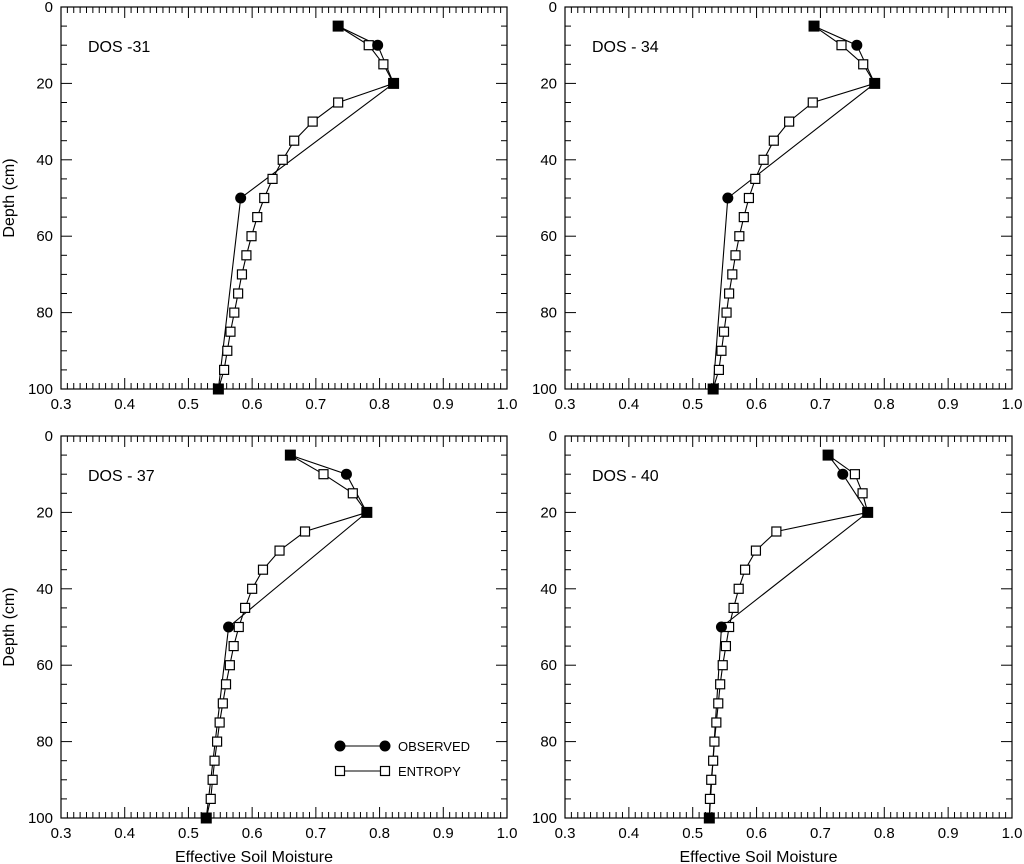  What do you see at coordinates (9, 626) in the screenshot?
I see `y-axis-title: Depth (cm)` at bounding box center [9, 626].